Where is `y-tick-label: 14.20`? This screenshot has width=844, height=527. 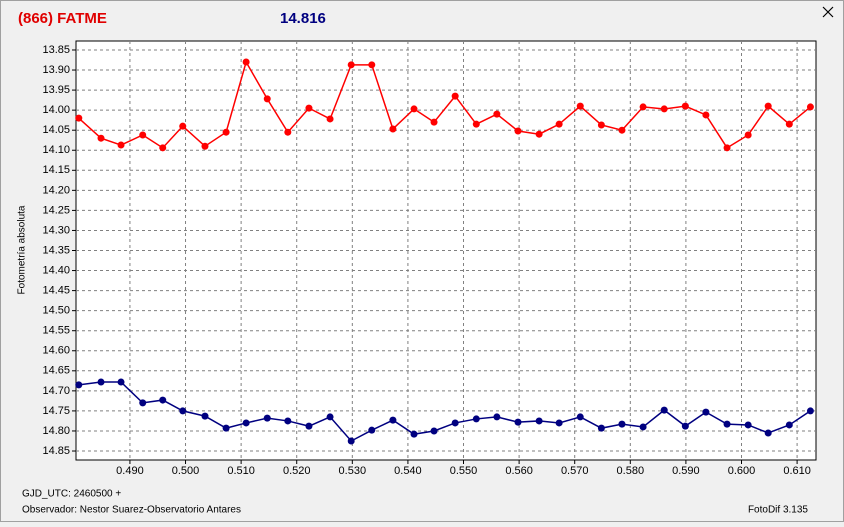 y-tick-label: 14.20 is located at coordinates (56, 190).